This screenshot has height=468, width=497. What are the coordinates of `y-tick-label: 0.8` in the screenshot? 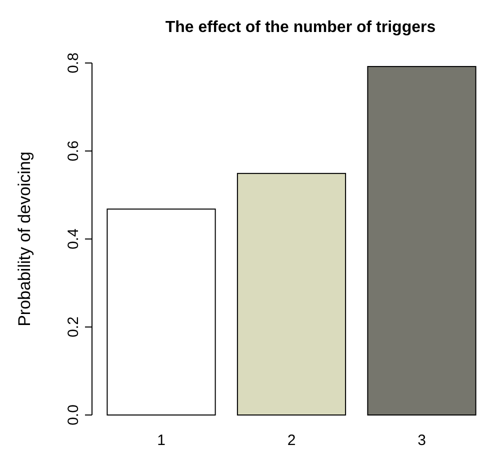 It's located at (73, 63).